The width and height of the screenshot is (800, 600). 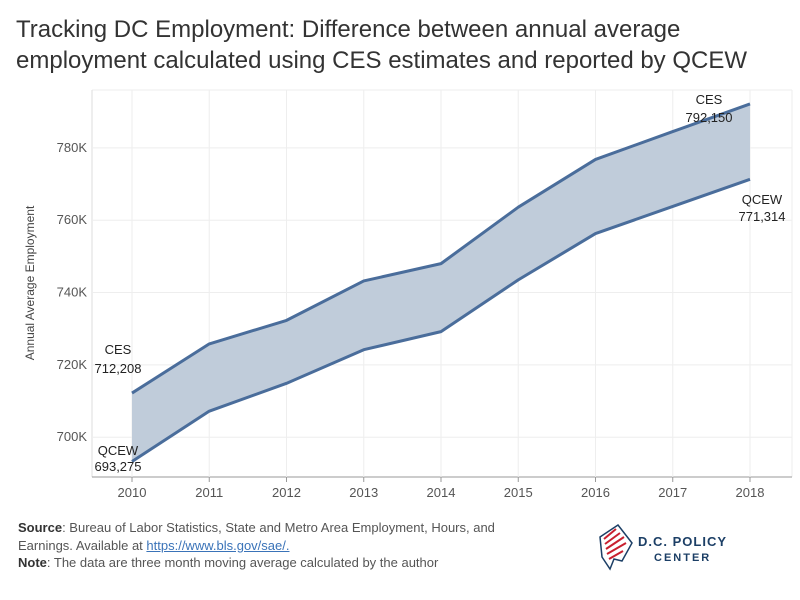 What do you see at coordinates (118, 466) in the screenshot?
I see `annotation-qcew-start-value: 693,275` at bounding box center [118, 466].